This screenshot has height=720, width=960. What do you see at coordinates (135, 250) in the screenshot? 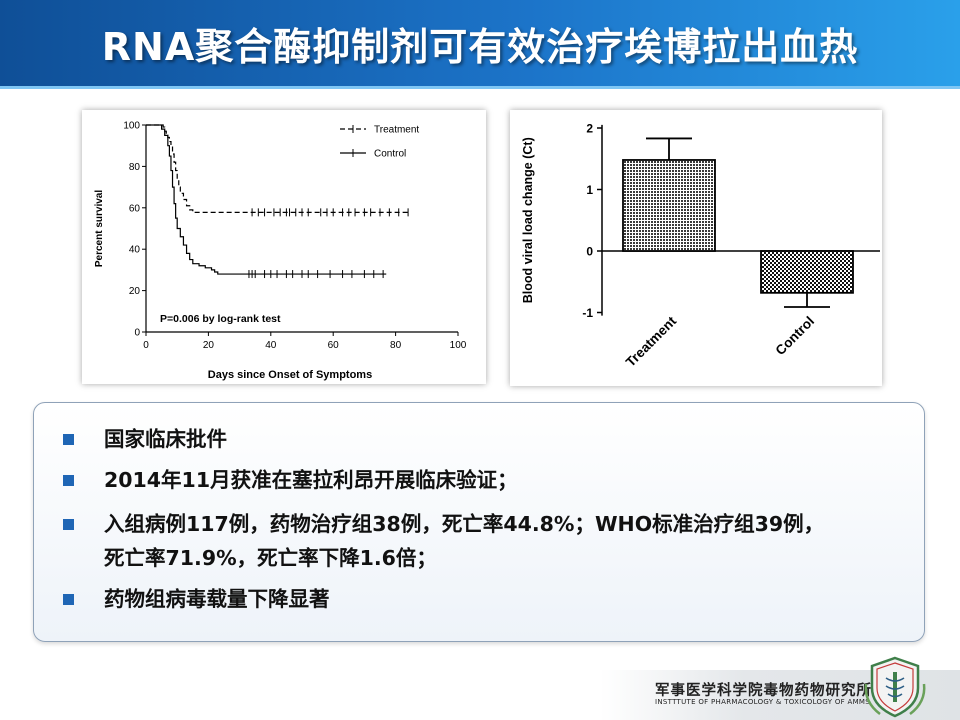
I see `y-tick-label: 40` at bounding box center [135, 250].